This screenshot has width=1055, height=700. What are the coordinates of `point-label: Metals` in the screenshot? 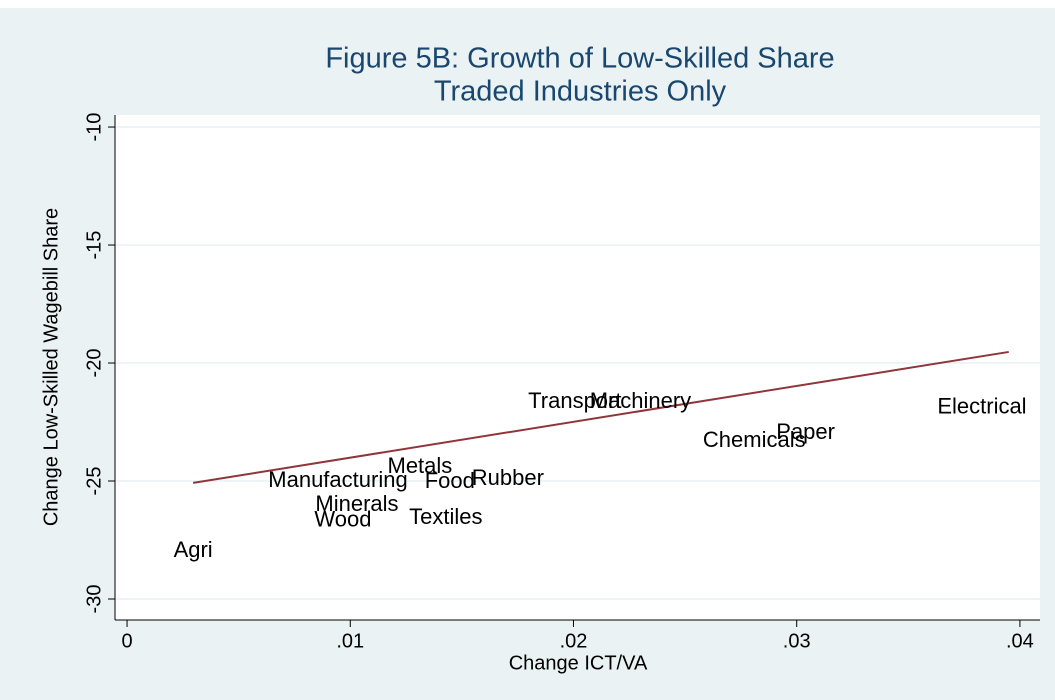 It's located at (420, 465).